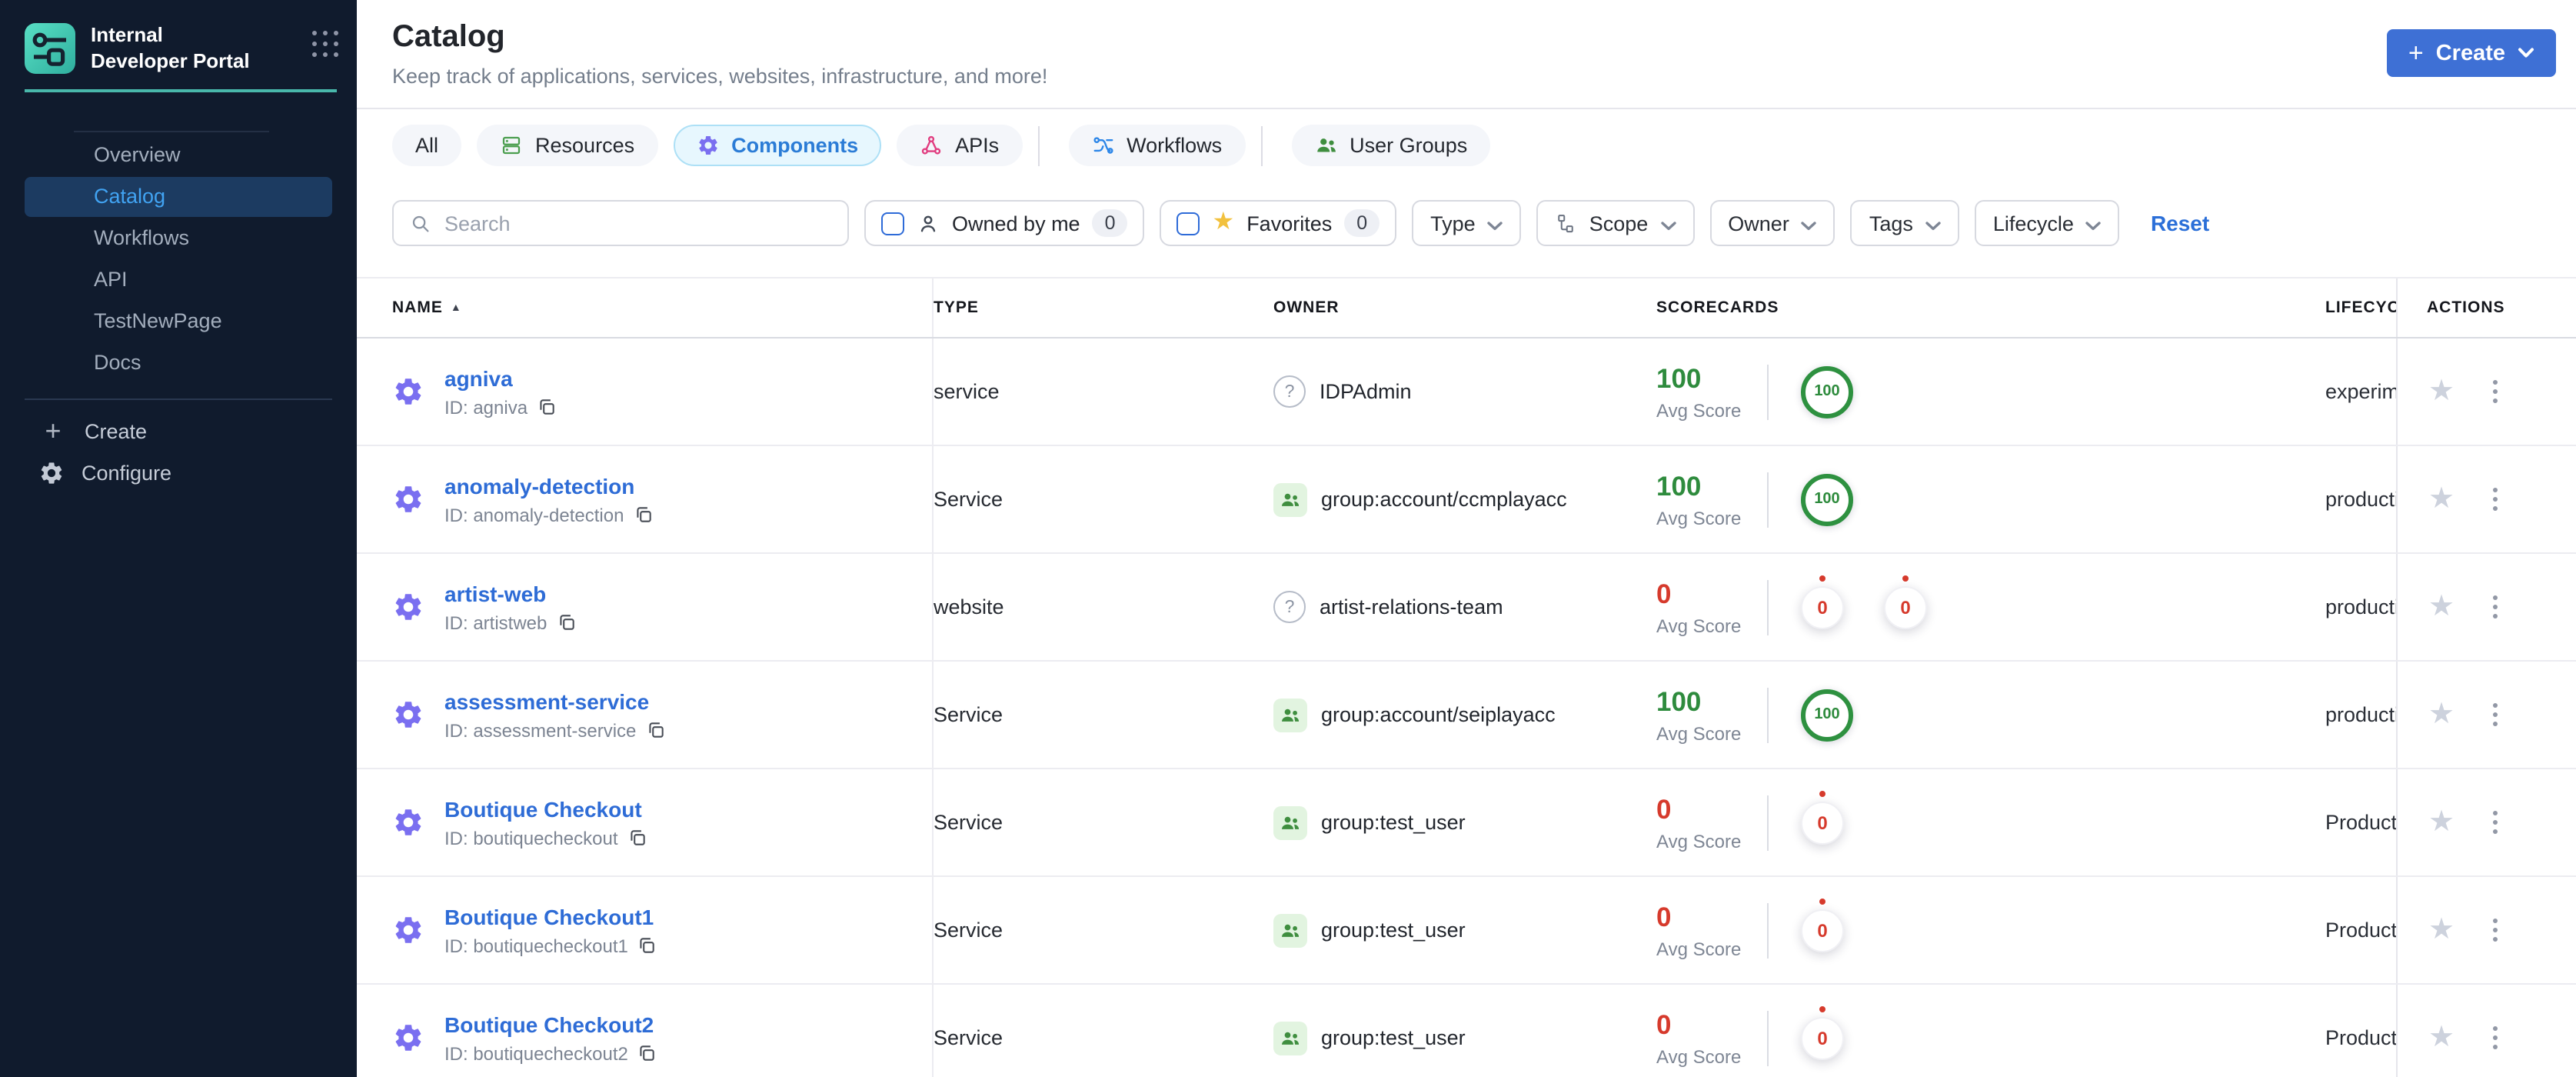 The image size is (2576, 1077). Describe the element at coordinates (199, 431) in the screenshot. I see `sidebar-create-button: + Create` at that location.